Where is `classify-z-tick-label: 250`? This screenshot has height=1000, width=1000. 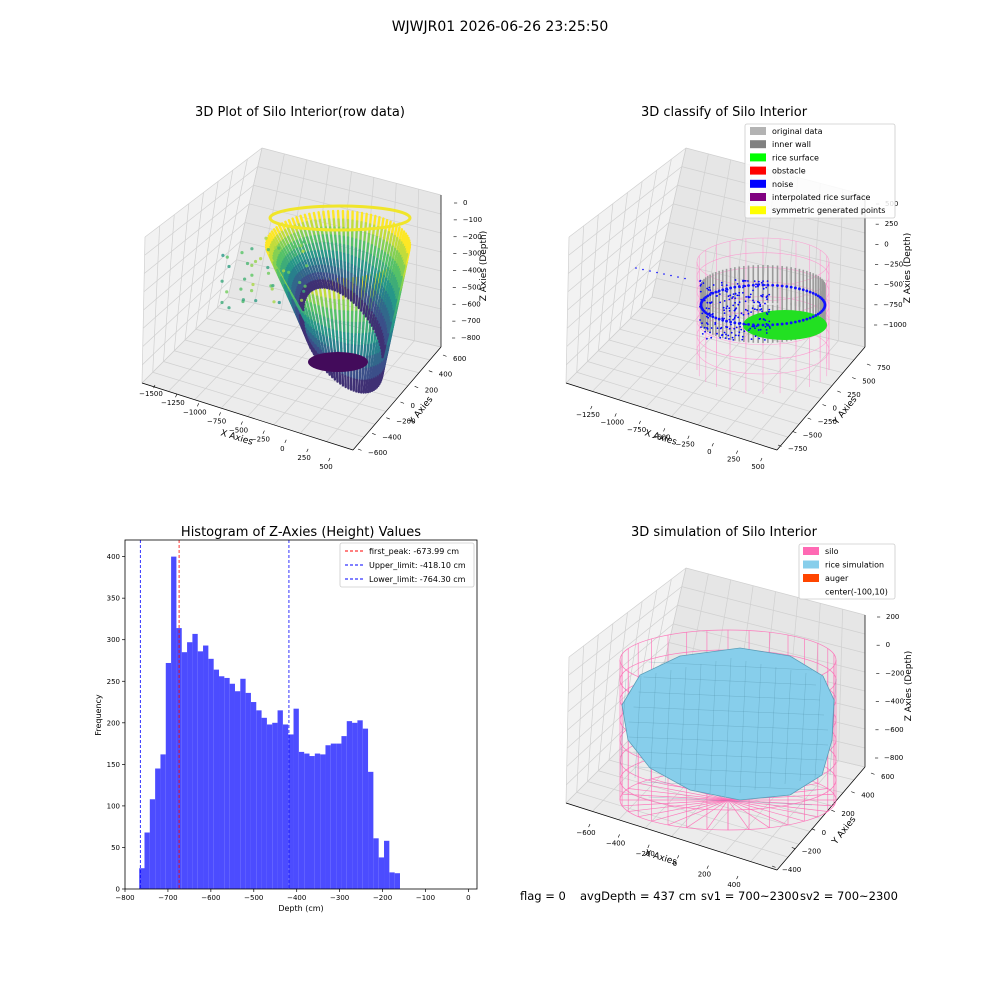 classify-z-tick-label: 250 is located at coordinates (891, 224).